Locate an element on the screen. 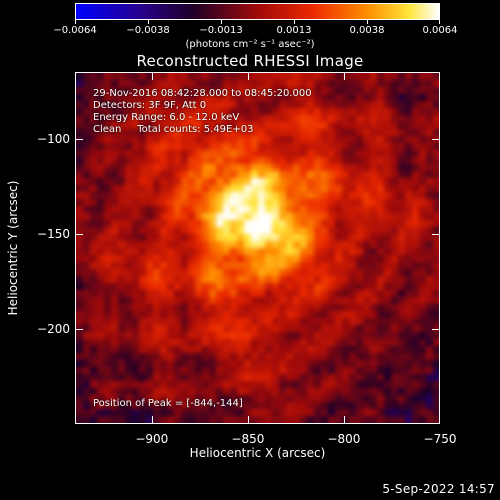 The width and height of the screenshot is (500, 500). colorbar-tick-label: −0.0013 is located at coordinates (221, 30).